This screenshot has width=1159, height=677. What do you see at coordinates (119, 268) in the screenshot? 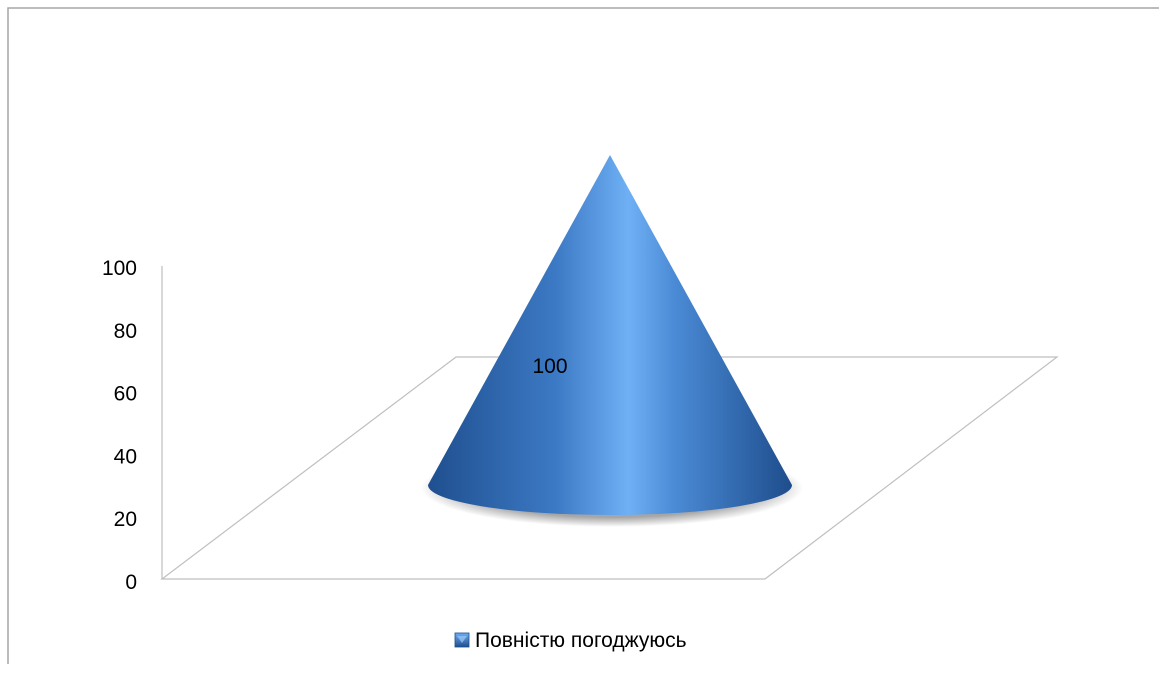
I see `y-tick-label-100: 100` at bounding box center [119, 268].